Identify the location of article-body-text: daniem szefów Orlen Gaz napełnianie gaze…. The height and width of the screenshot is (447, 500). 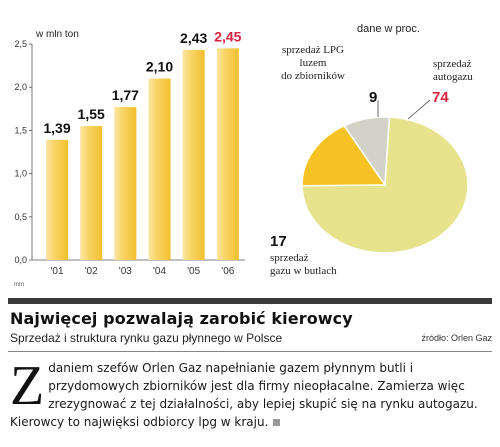
(244, 395).